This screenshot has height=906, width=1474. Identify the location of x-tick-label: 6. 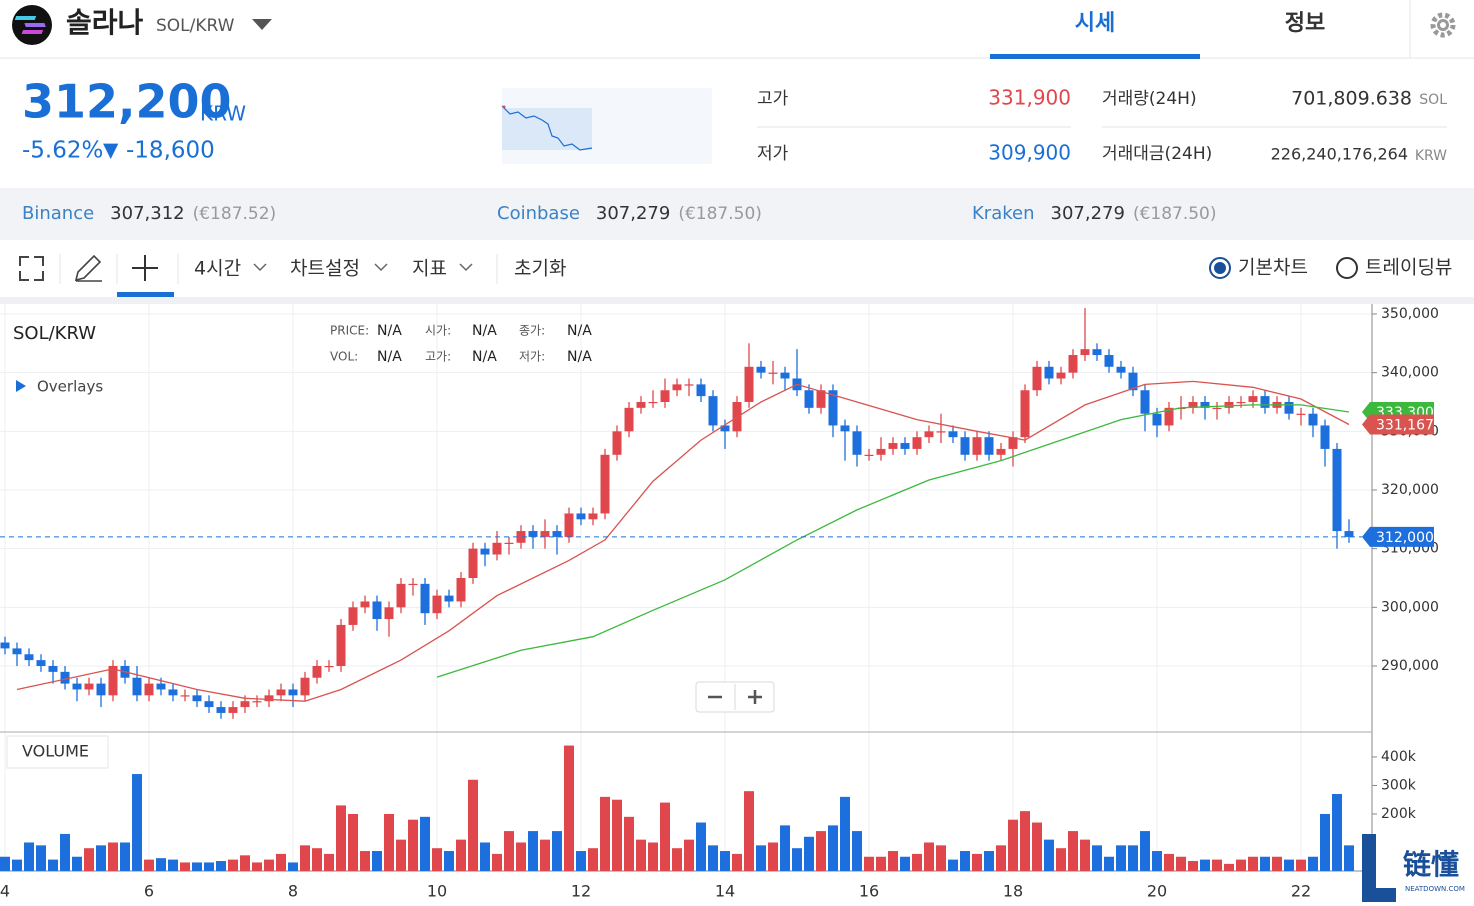
(149, 891).